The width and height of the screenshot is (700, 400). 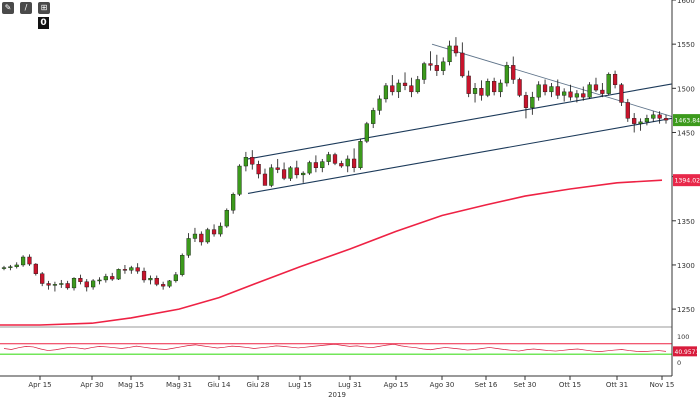 What do you see at coordinates (335, 347) in the screenshot?
I see `oscillator-line` at bounding box center [335, 347].